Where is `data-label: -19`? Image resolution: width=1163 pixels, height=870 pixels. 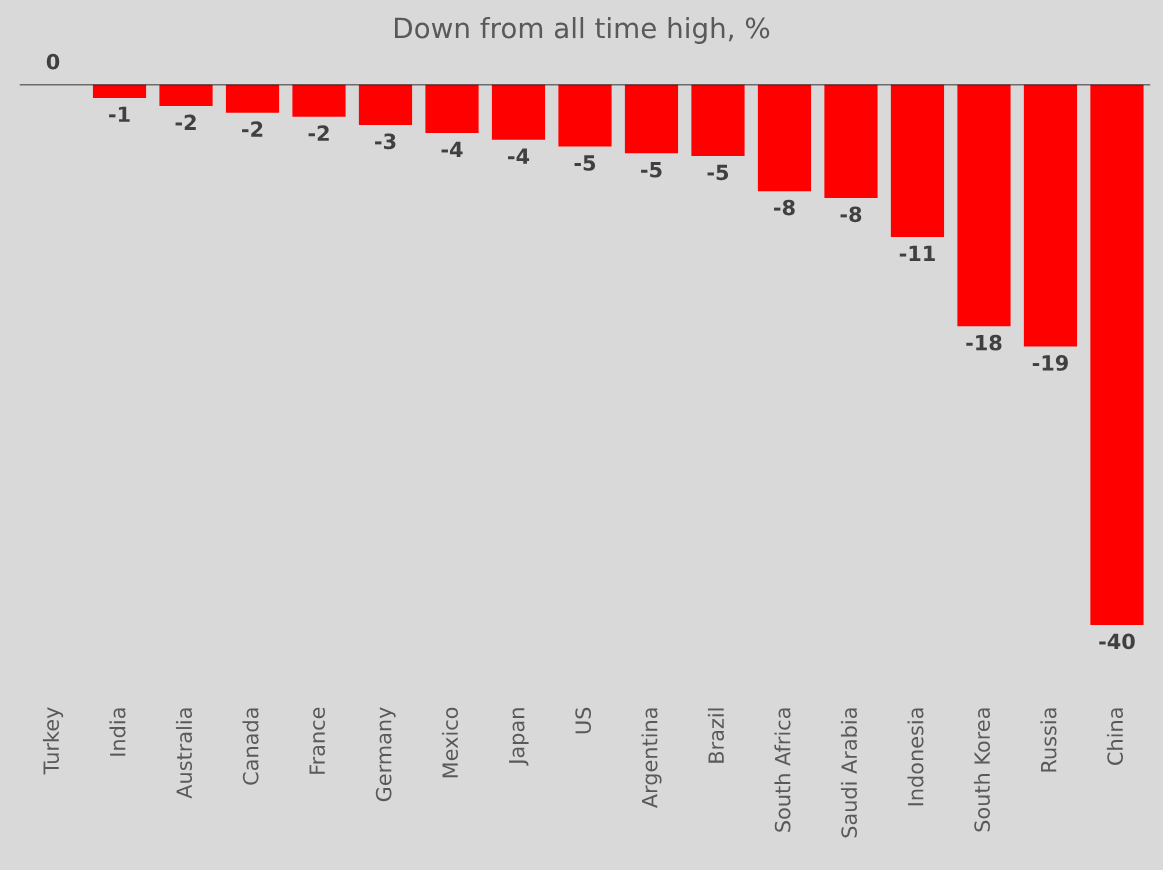 data-label: -19 is located at coordinates (1050, 363).